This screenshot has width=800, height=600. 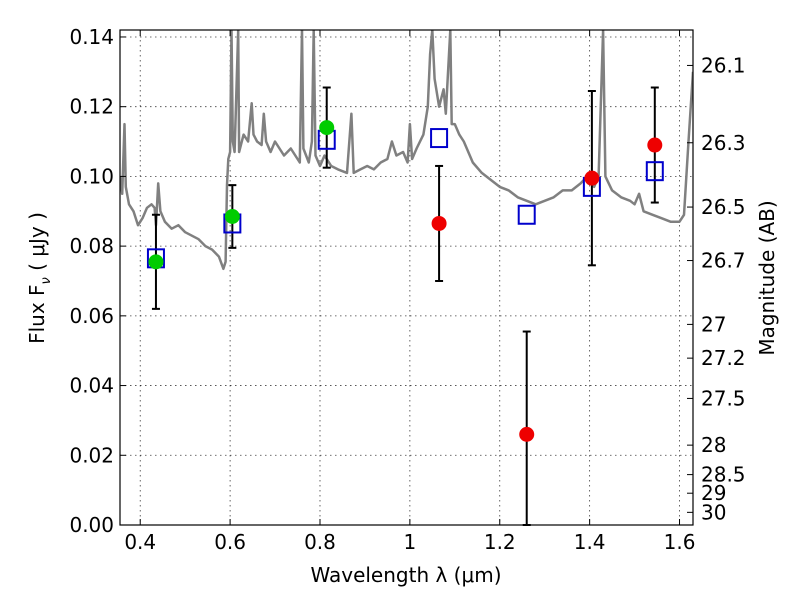 I want to click on y-tick-label: 0.12, so click(x=91, y=107).